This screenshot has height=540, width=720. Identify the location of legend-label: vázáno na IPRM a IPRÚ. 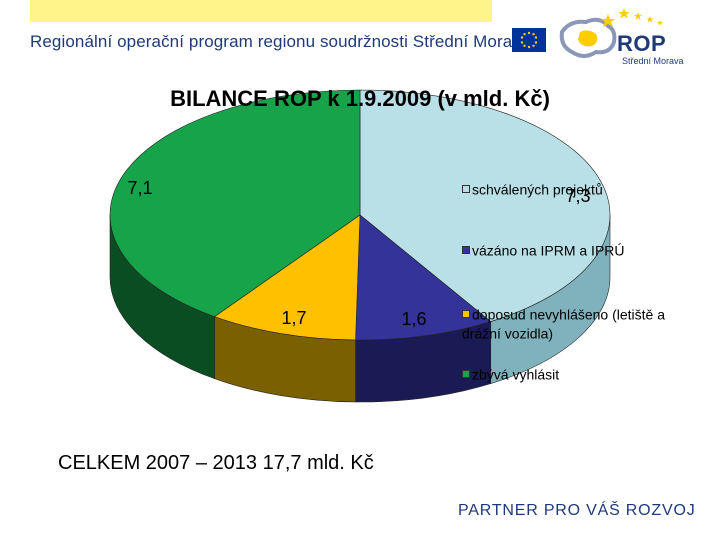
(548, 250).